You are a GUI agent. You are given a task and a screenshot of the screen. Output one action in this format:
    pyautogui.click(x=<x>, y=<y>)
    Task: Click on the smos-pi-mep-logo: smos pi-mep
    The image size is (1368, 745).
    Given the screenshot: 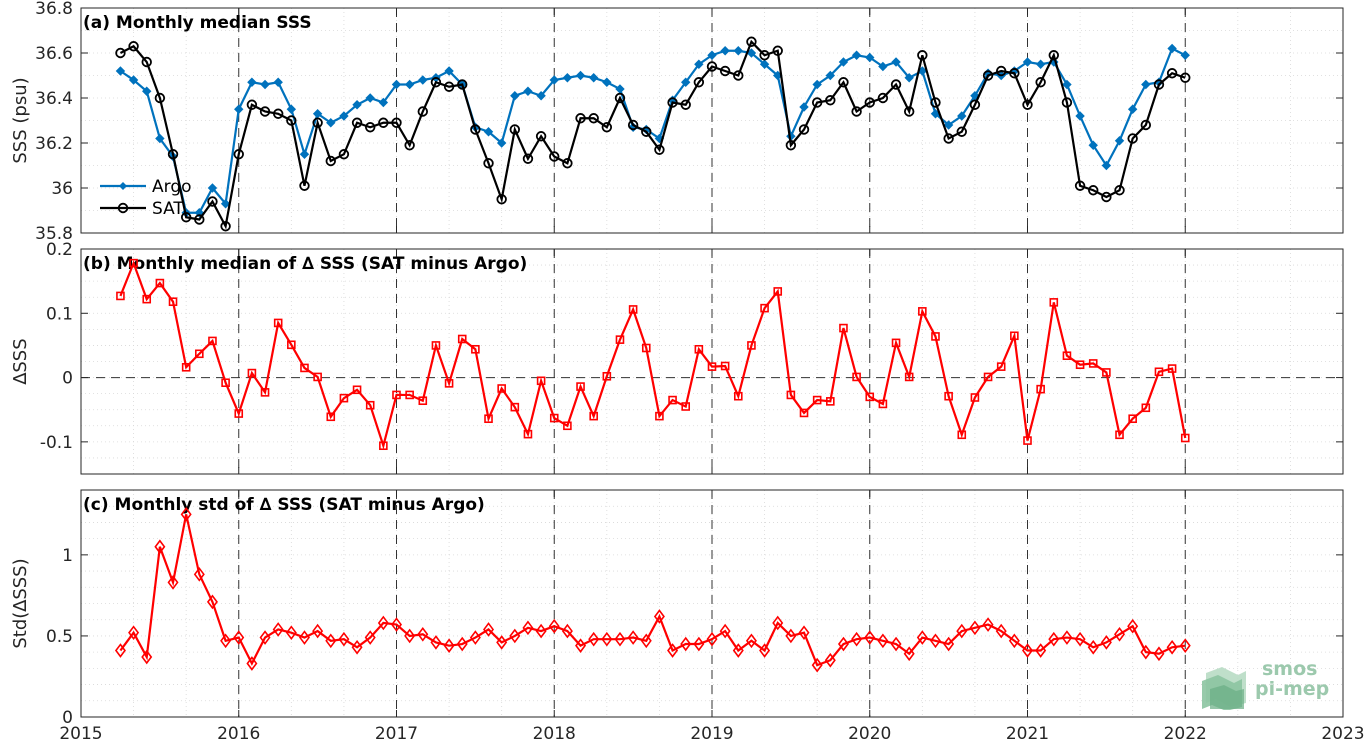 What is the action you would take?
    pyautogui.click(x=1265, y=684)
    